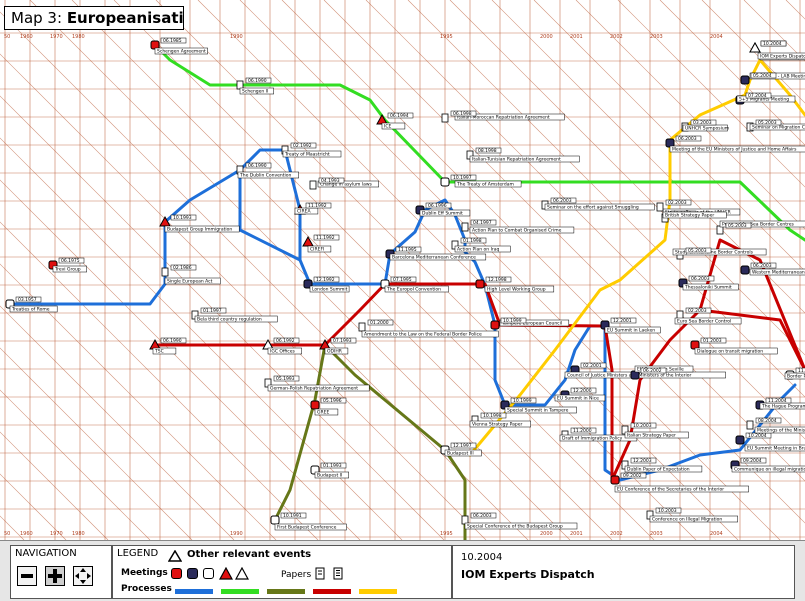 Image resolution: width=805 pixels, height=601 pixels. What do you see at coordinates (517, 231) in the screenshot?
I see `event-label: Action Plan to Combat Organised Crime` at bounding box center [517, 231].